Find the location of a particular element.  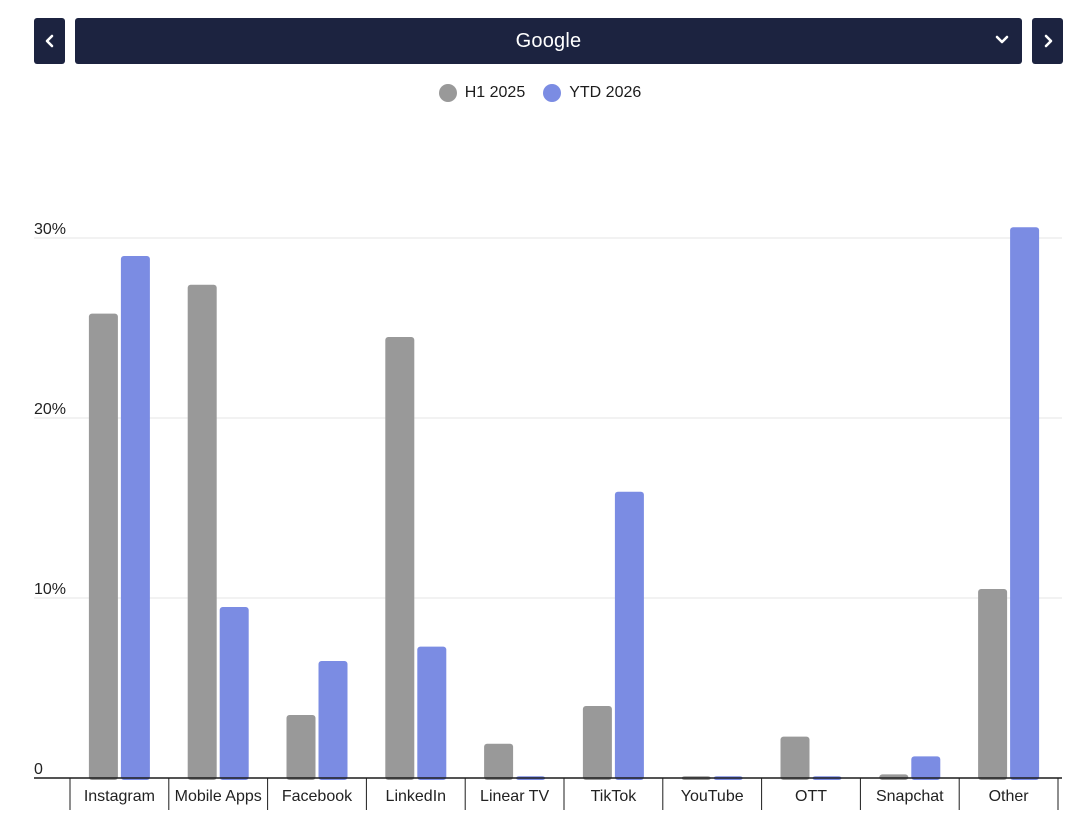

x-tick-label: Other is located at coordinates (1009, 796).